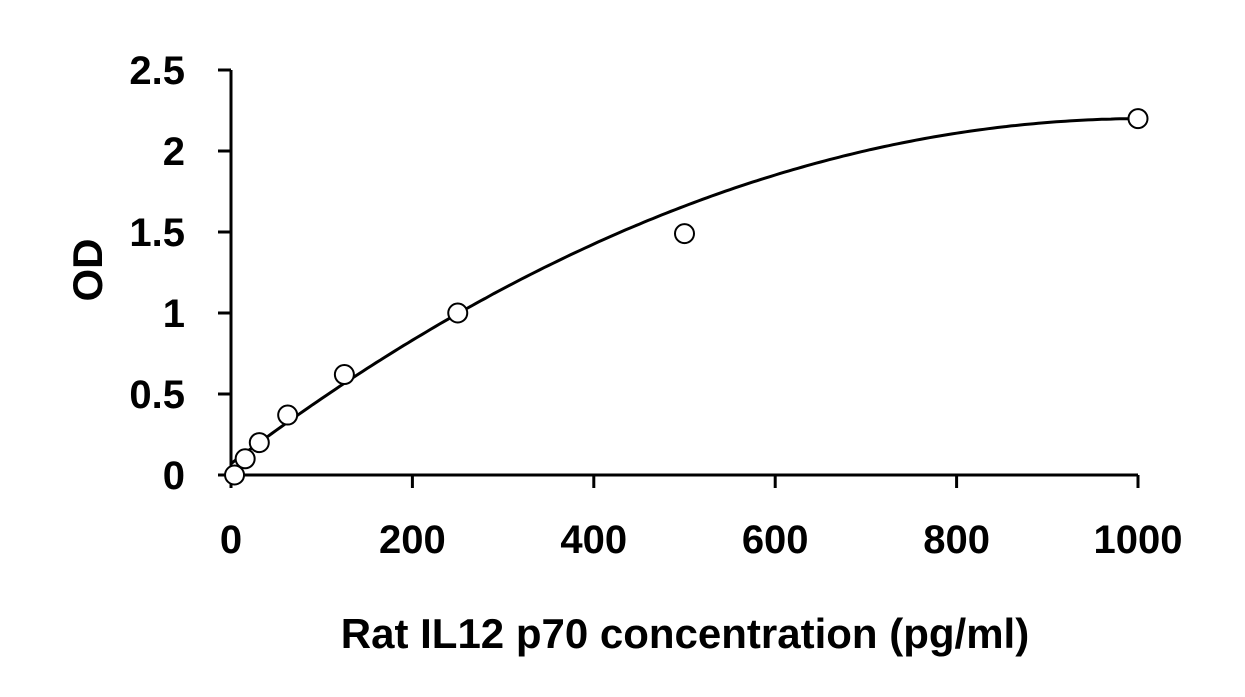 This screenshot has width=1245, height=697. What do you see at coordinates (1138, 540) in the screenshot?
I see `x-tick-label: 1000` at bounding box center [1138, 540].